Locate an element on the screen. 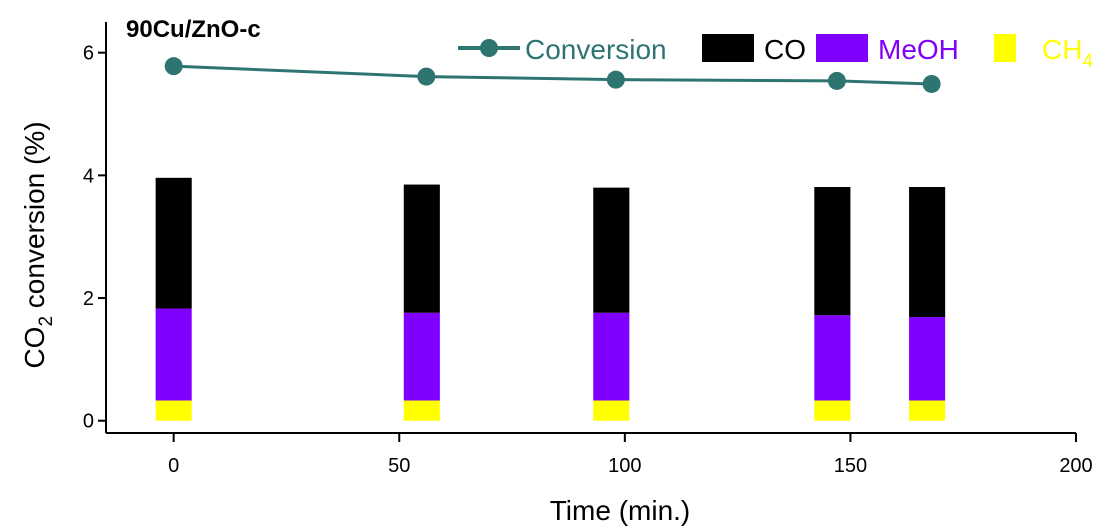 The width and height of the screenshot is (1104, 529). y-axis-title: CO2 conversion (%) is located at coordinates (38, 244).